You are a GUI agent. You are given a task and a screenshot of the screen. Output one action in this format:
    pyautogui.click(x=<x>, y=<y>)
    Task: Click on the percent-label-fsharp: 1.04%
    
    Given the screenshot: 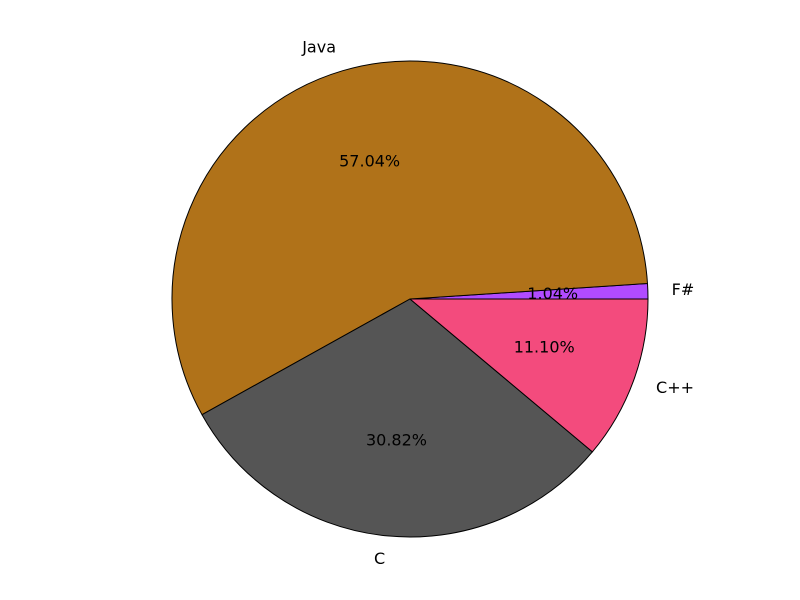 What is the action you would take?
    pyautogui.click(x=552, y=293)
    